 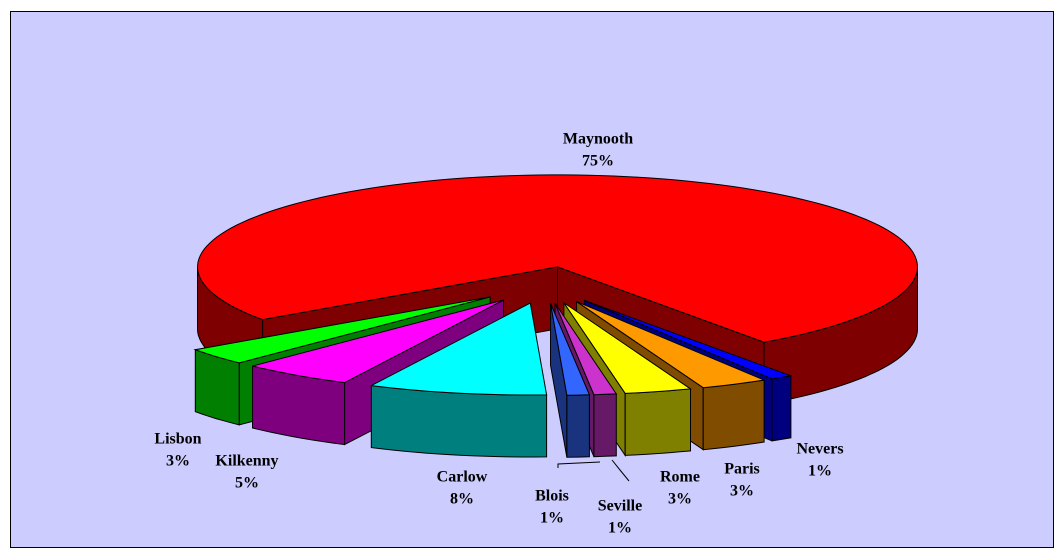 I want to click on slice-value-label: 75%, so click(x=598, y=161).